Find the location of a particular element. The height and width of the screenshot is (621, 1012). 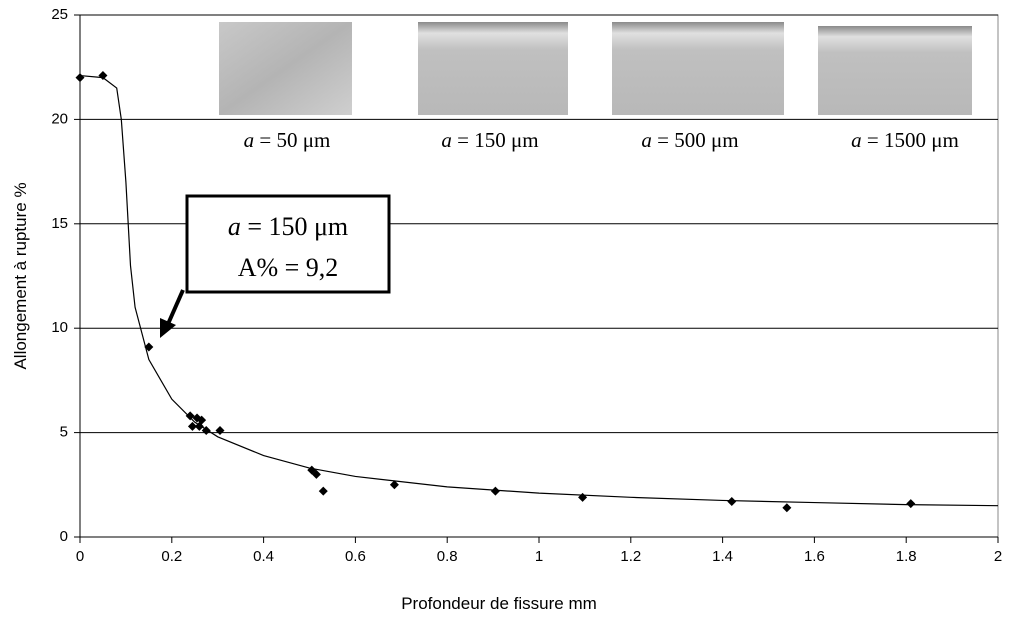

y-tick-label: 15 is located at coordinates (59, 223).